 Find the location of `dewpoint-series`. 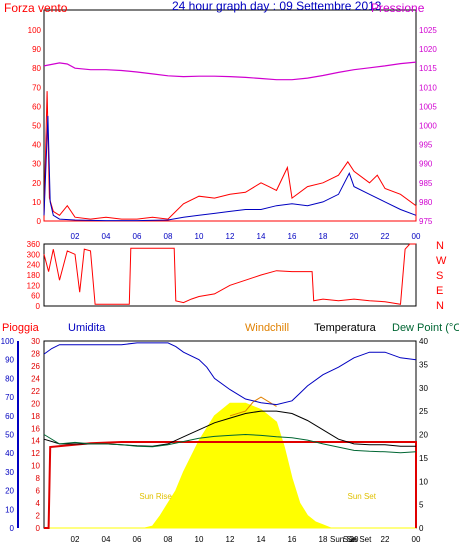

dewpoint-series is located at coordinates (230, 443).